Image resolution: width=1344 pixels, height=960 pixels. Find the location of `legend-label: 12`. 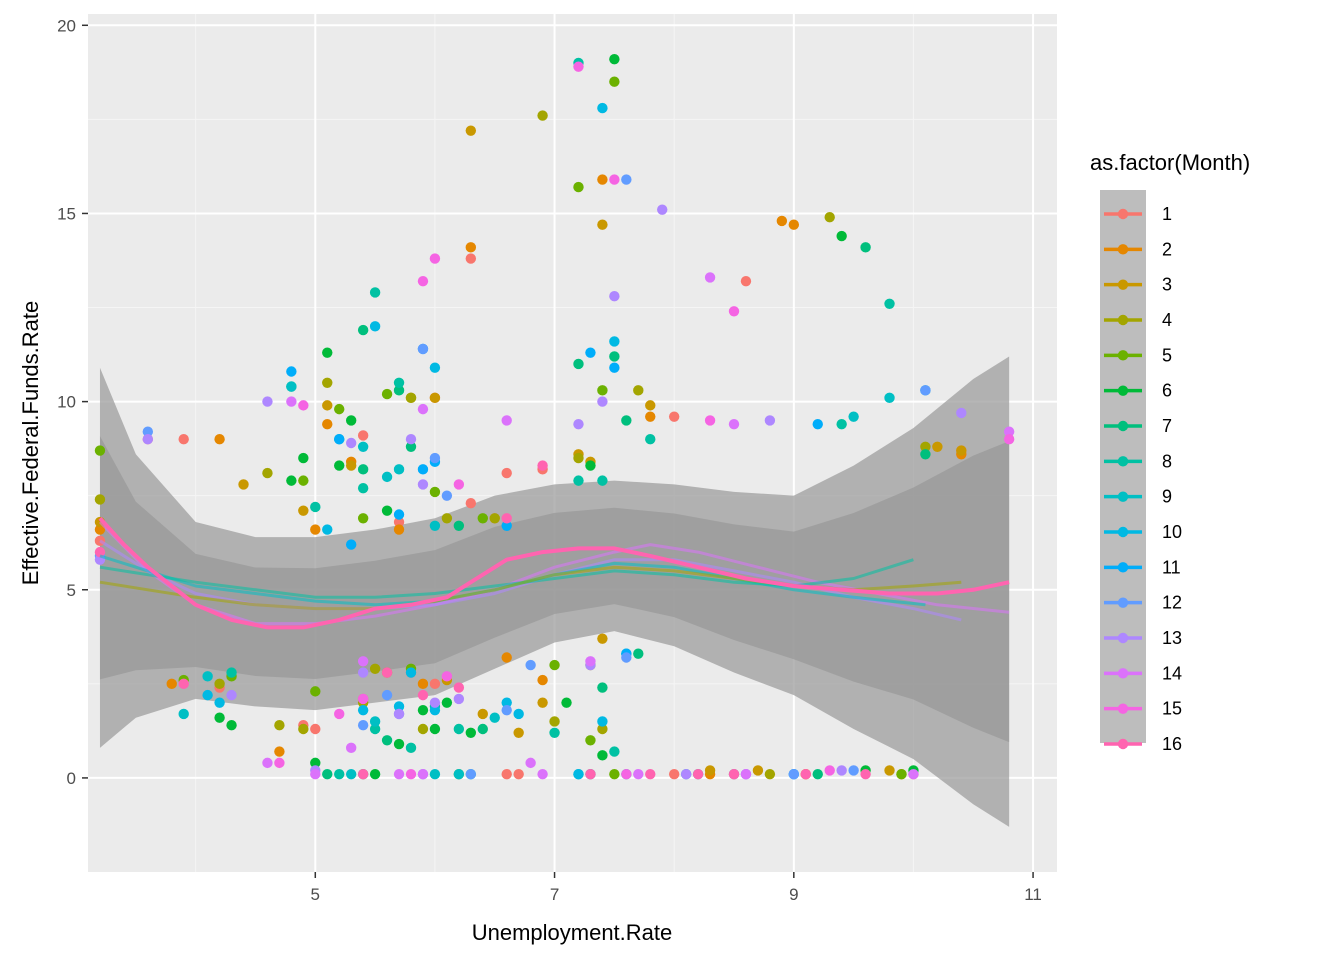

legend-label: 12 is located at coordinates (1172, 603).